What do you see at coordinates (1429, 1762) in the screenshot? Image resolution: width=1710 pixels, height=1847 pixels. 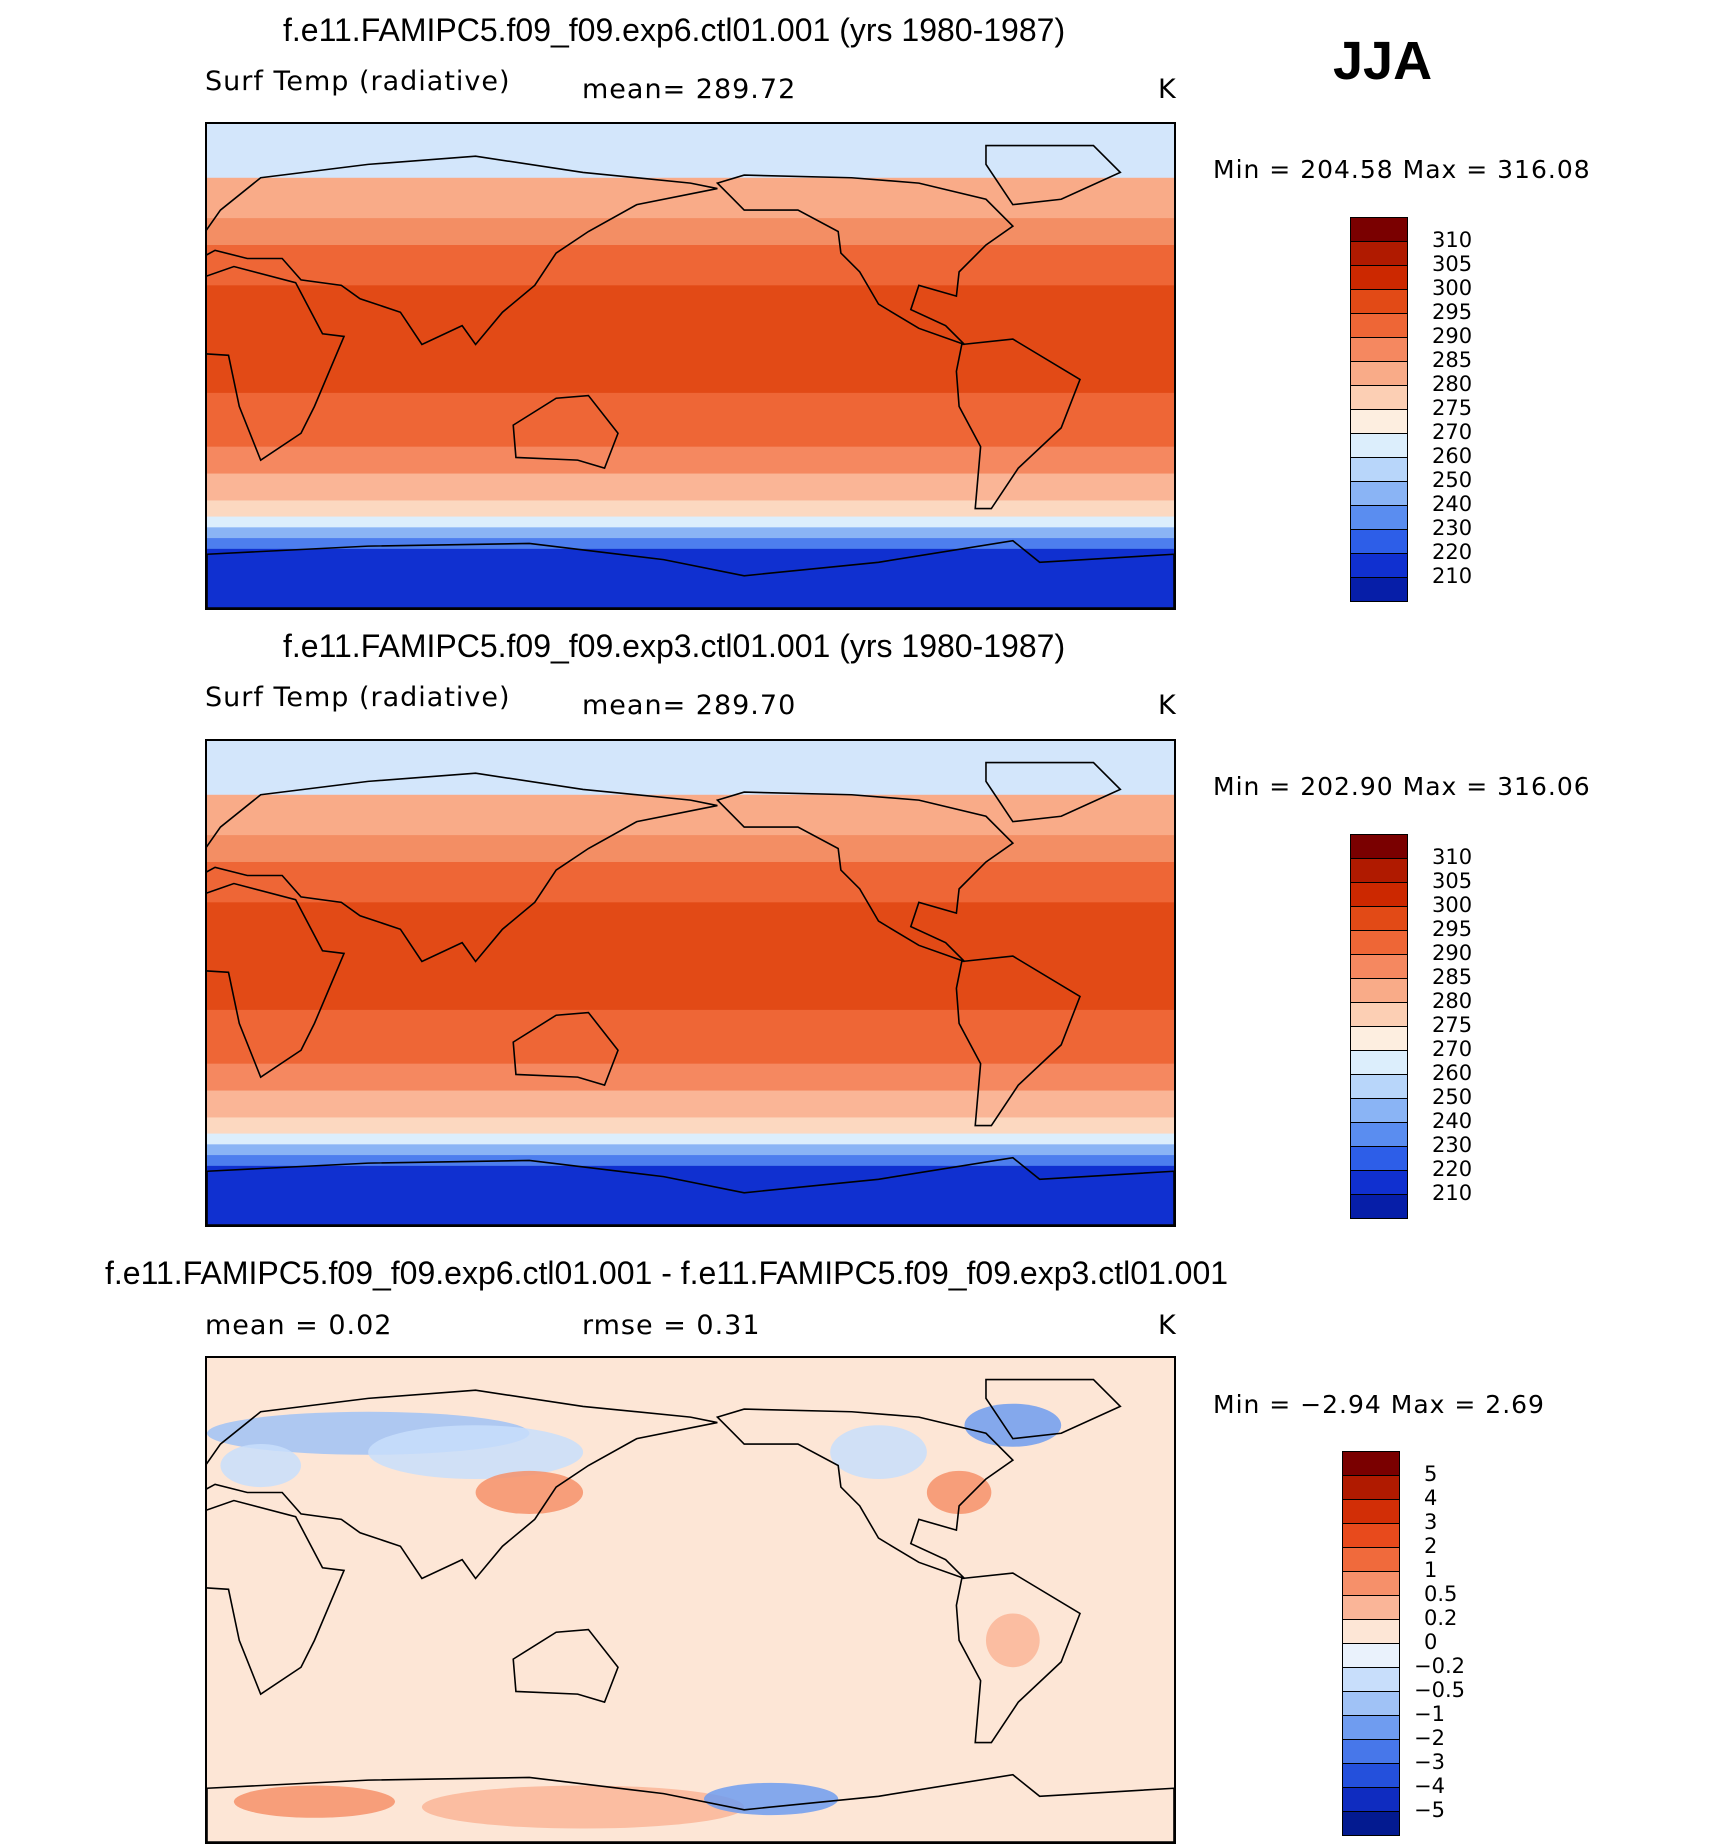 I see `colorbar-tick-label: −3` at bounding box center [1429, 1762].